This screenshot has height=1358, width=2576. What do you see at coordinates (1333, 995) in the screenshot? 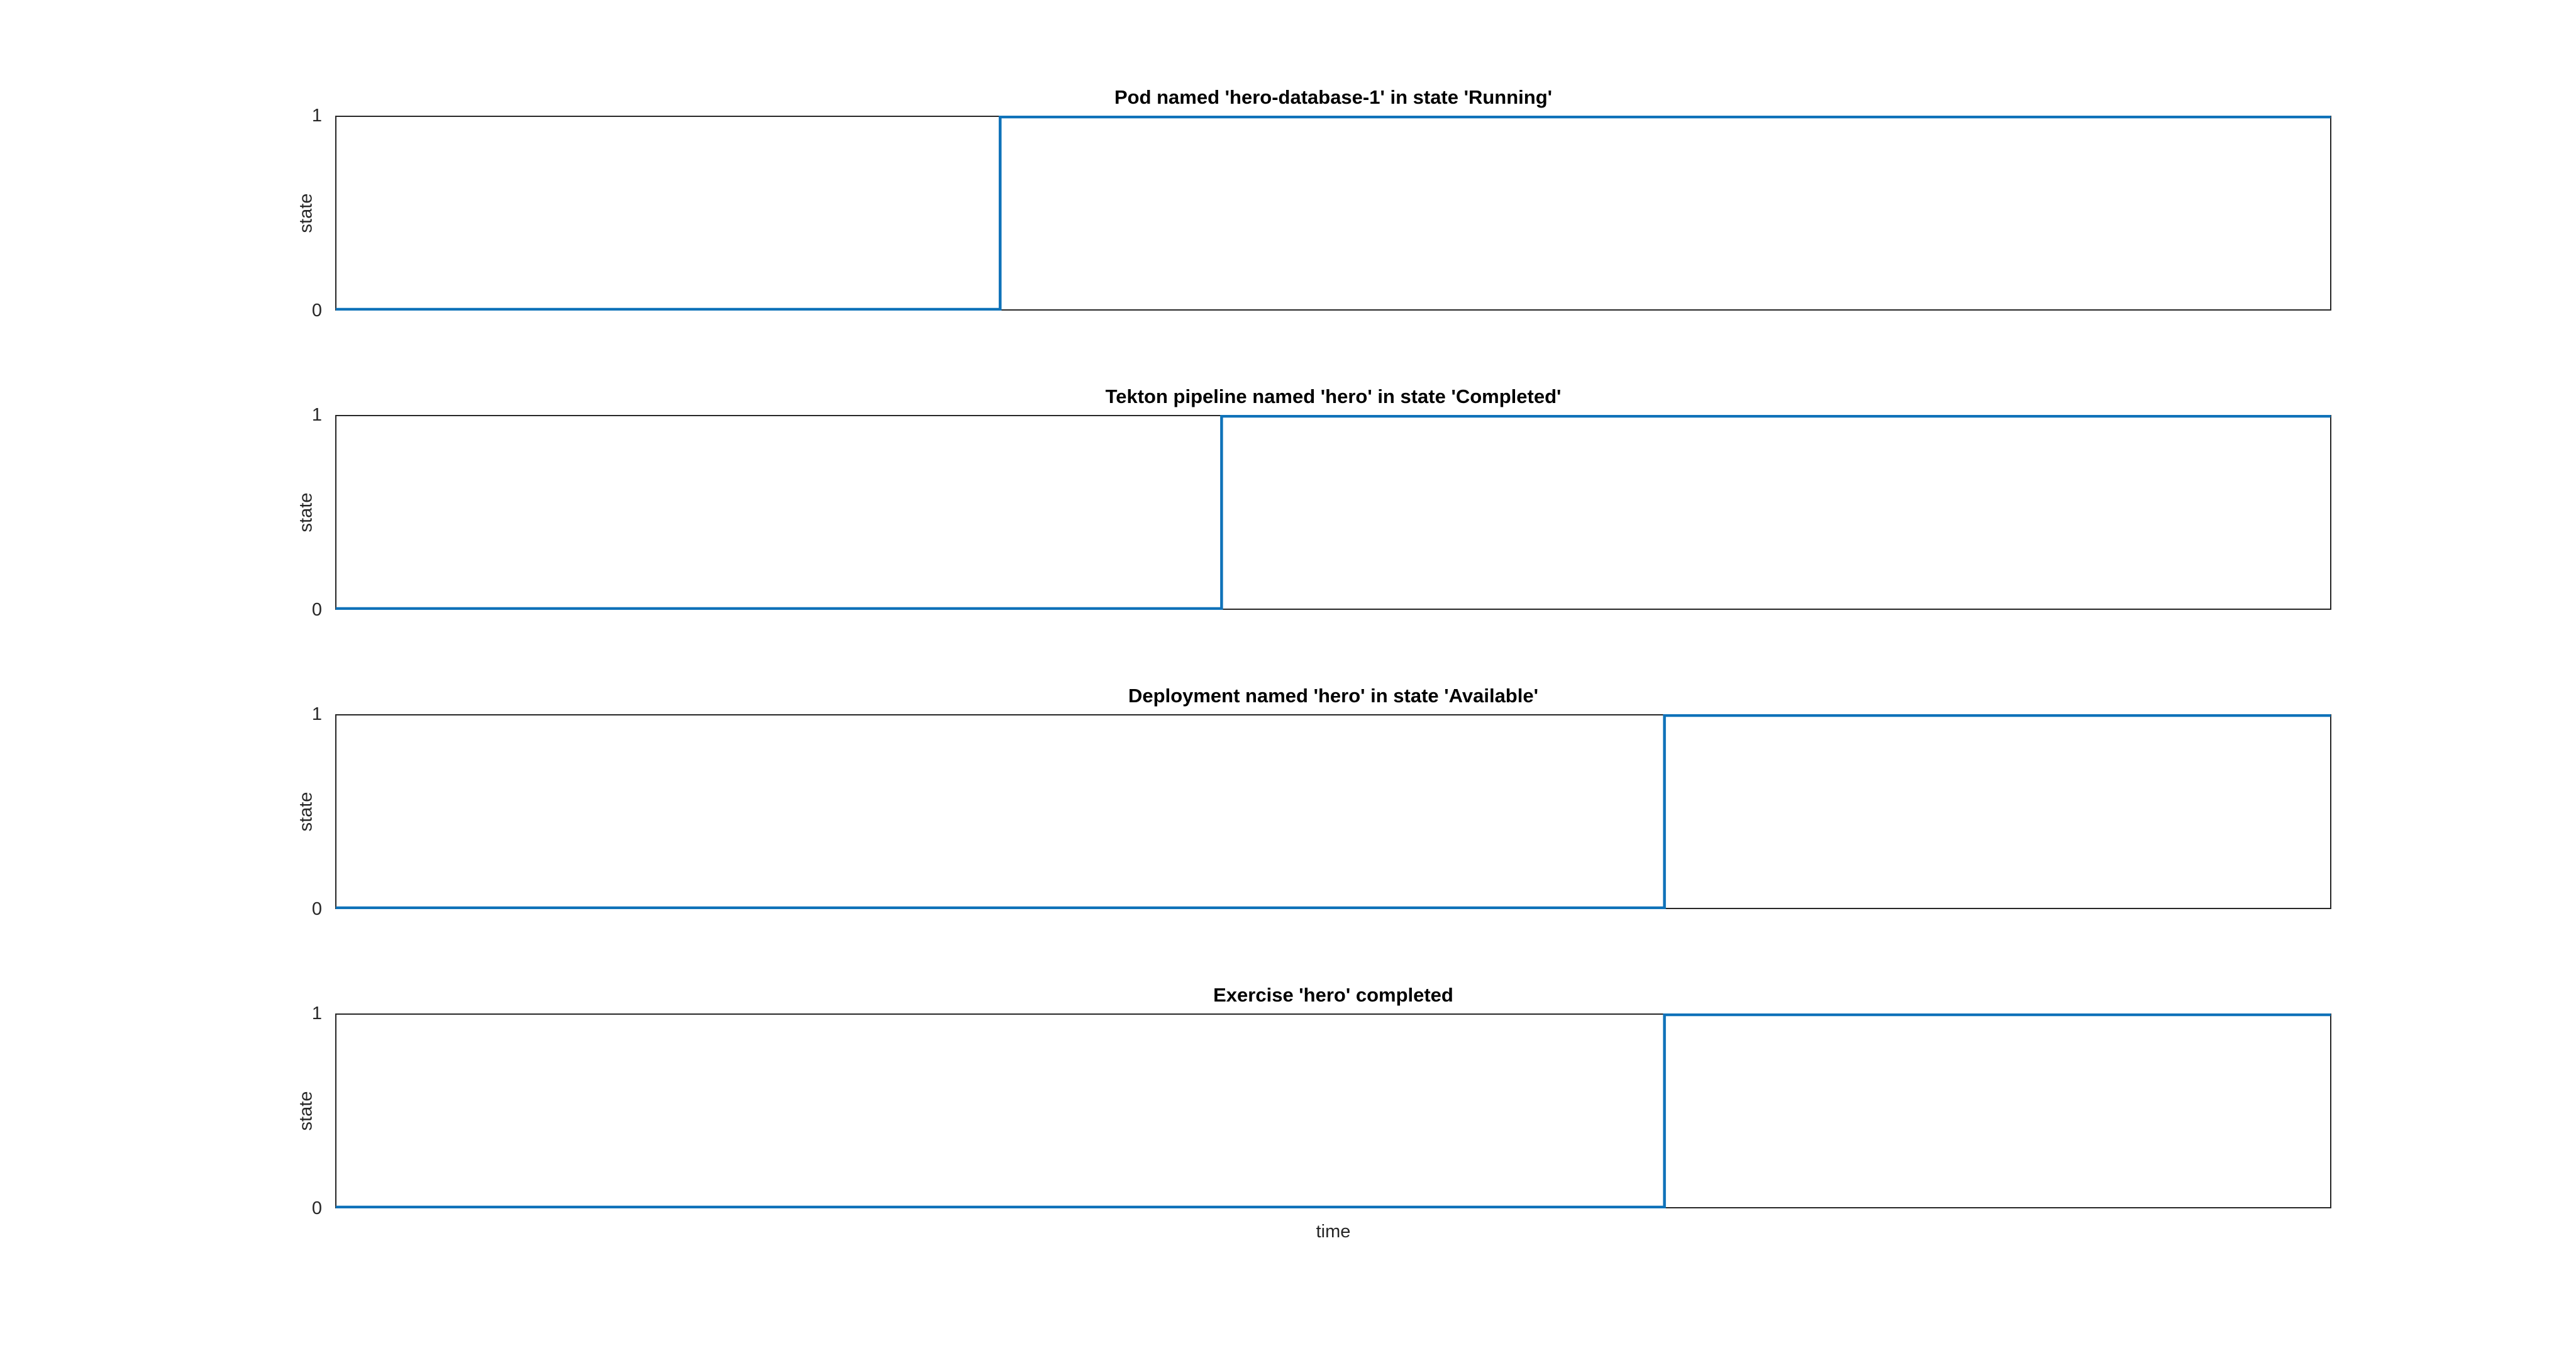
I see `chart-title: Exercise 'hero' completed` at bounding box center [1333, 995].